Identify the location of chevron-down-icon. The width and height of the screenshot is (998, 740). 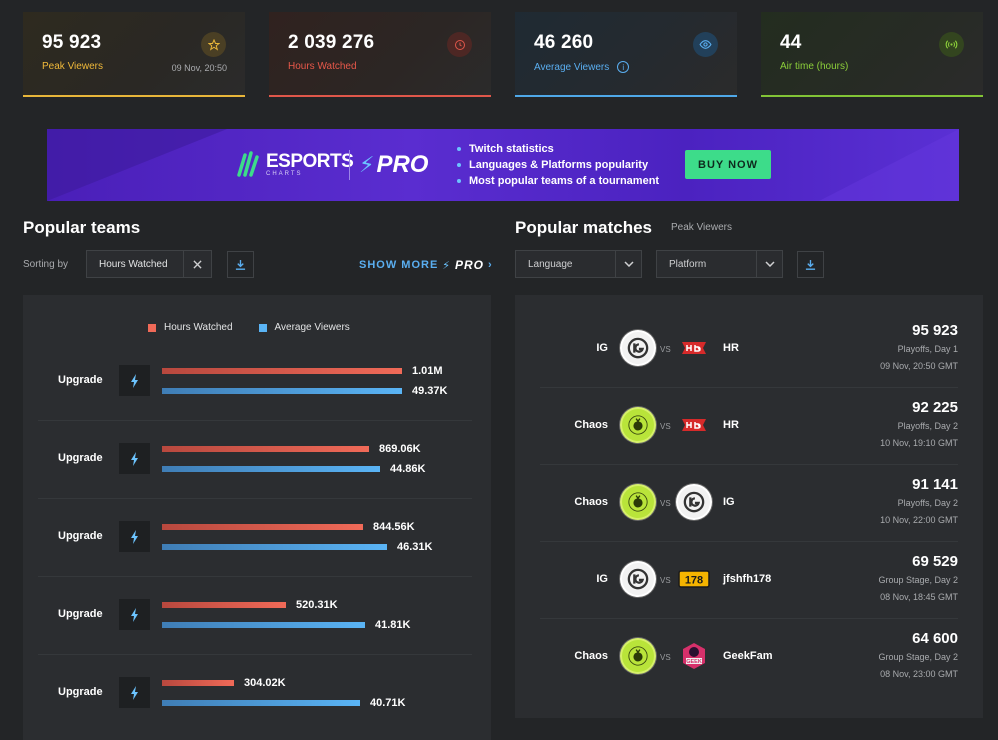
(769, 264).